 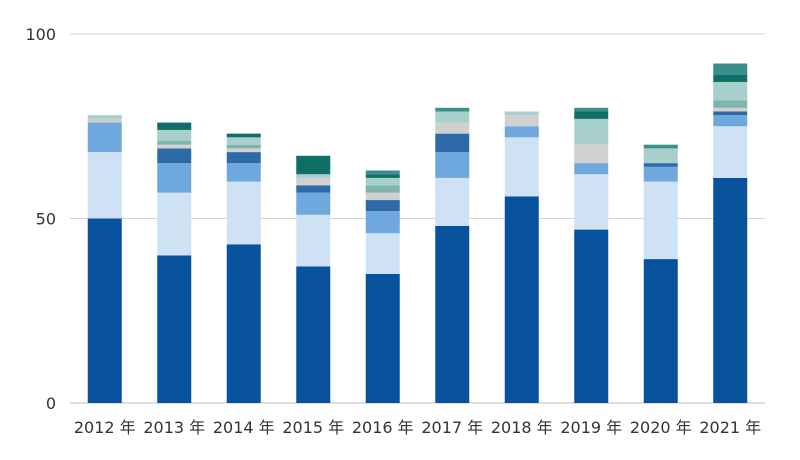 I want to click on x-tick-label: 2014 年, so click(x=244, y=427).